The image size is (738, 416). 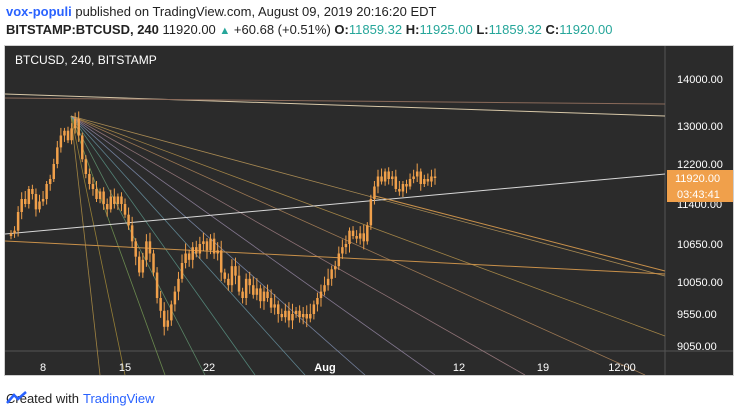 I want to click on tradingview-logo: TradingView, so click(x=80, y=398).